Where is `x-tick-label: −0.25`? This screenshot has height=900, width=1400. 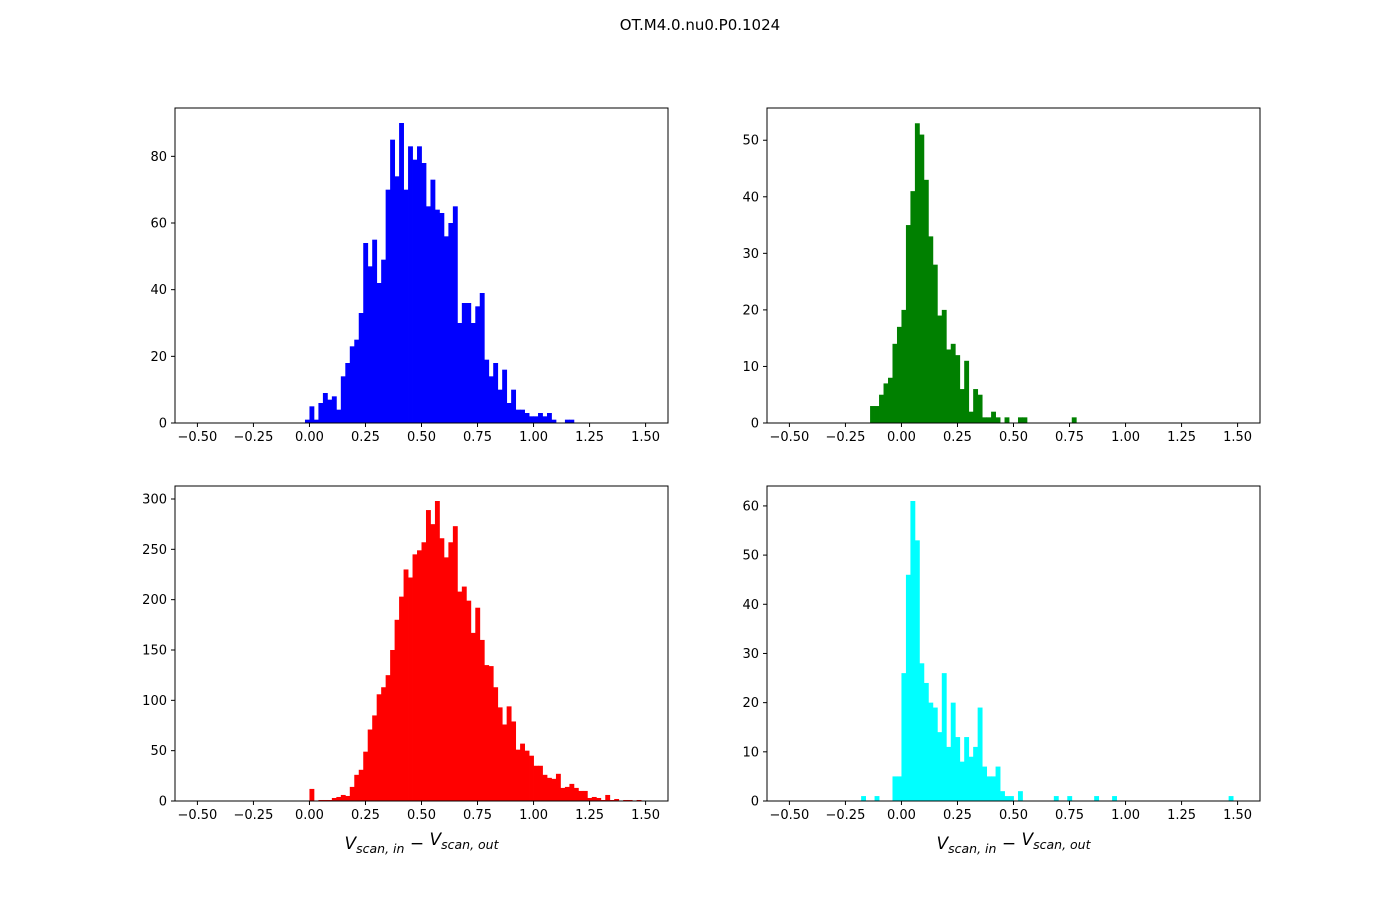
x-tick-label: −0.25 is located at coordinates (254, 815).